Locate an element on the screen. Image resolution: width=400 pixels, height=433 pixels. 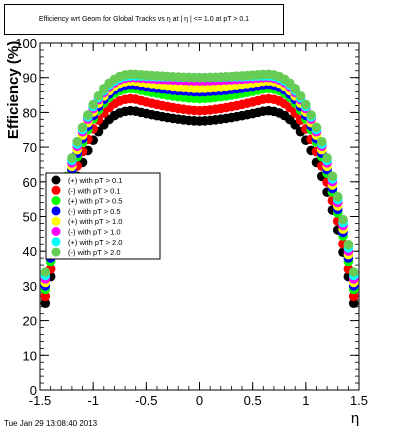
legend-label: (-) with pT > 0.5 is located at coordinates (94, 211).